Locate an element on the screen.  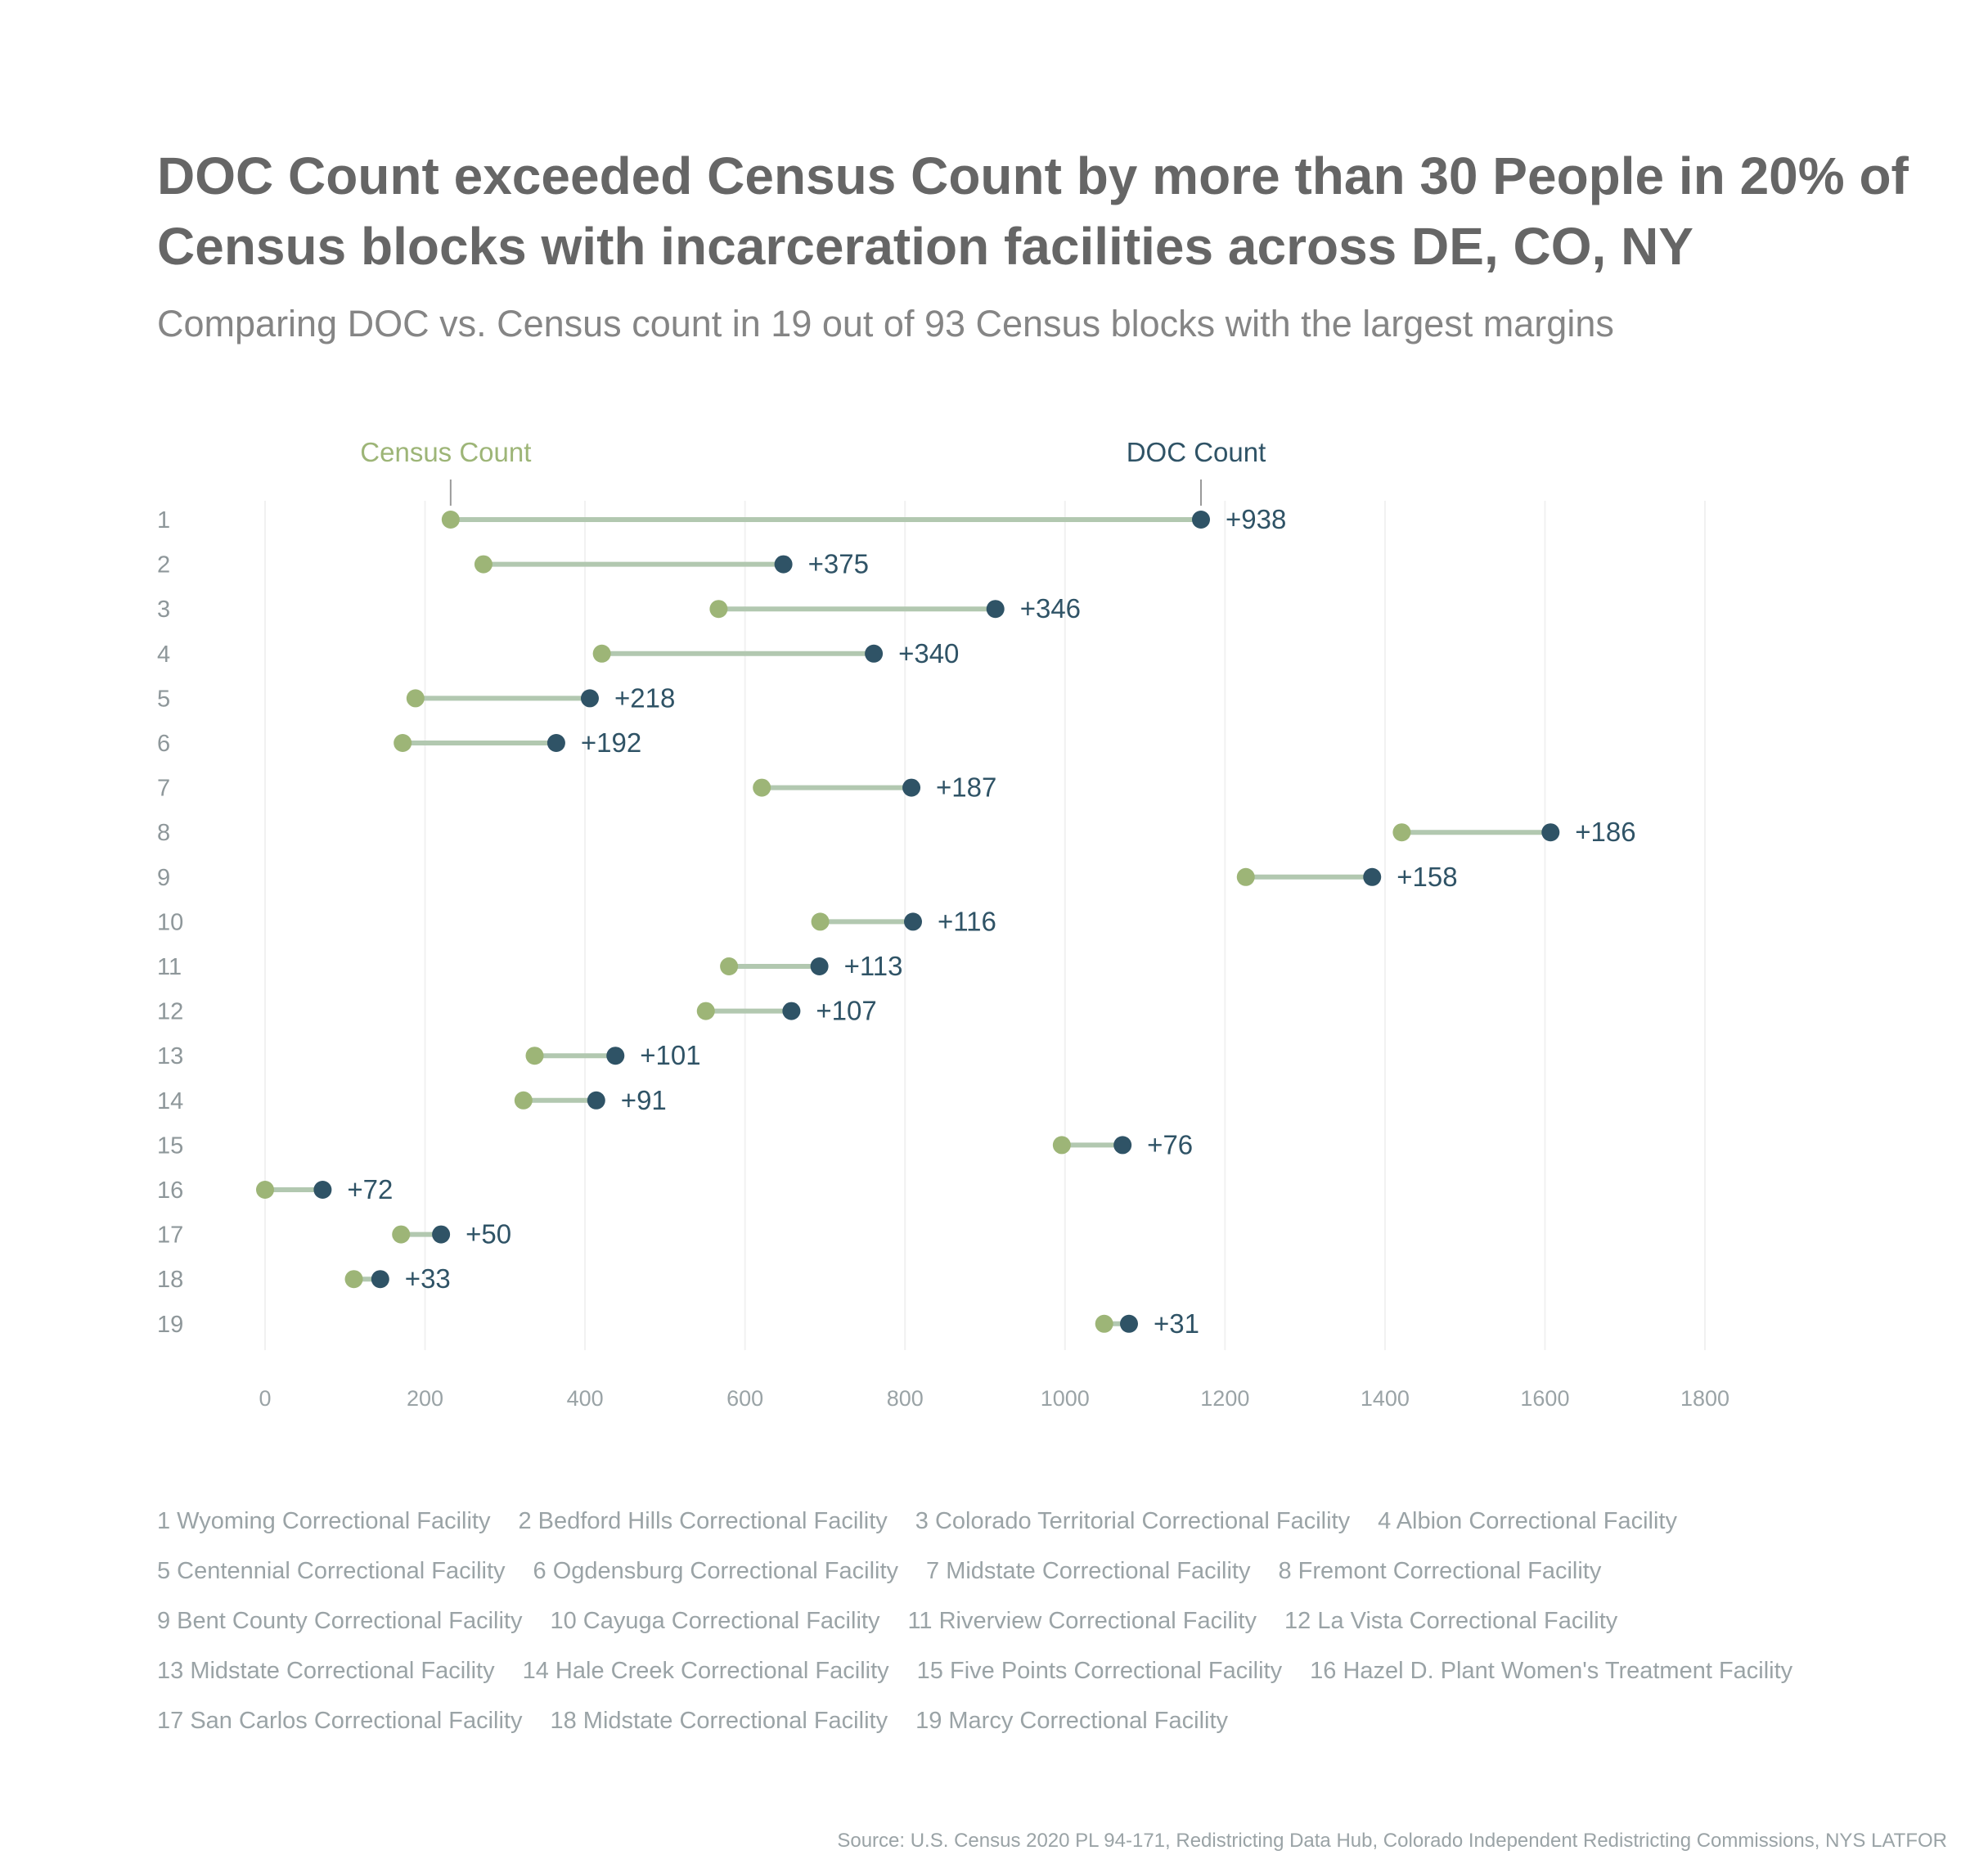
x-tick-label: 1200 is located at coordinates (1224, 1398).